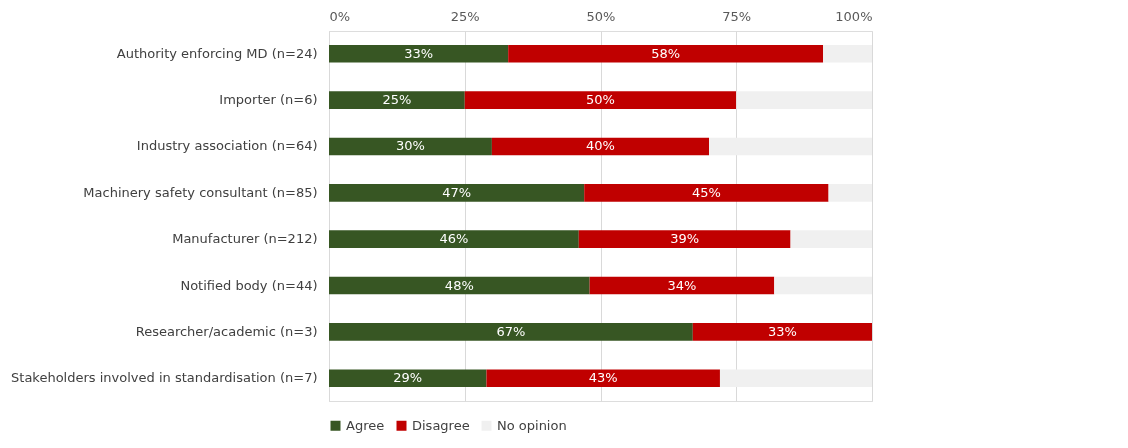 This screenshot has height=448, width=1128. Describe the element at coordinates (601, 16) in the screenshot. I see `x-tick-label: 50%` at that location.